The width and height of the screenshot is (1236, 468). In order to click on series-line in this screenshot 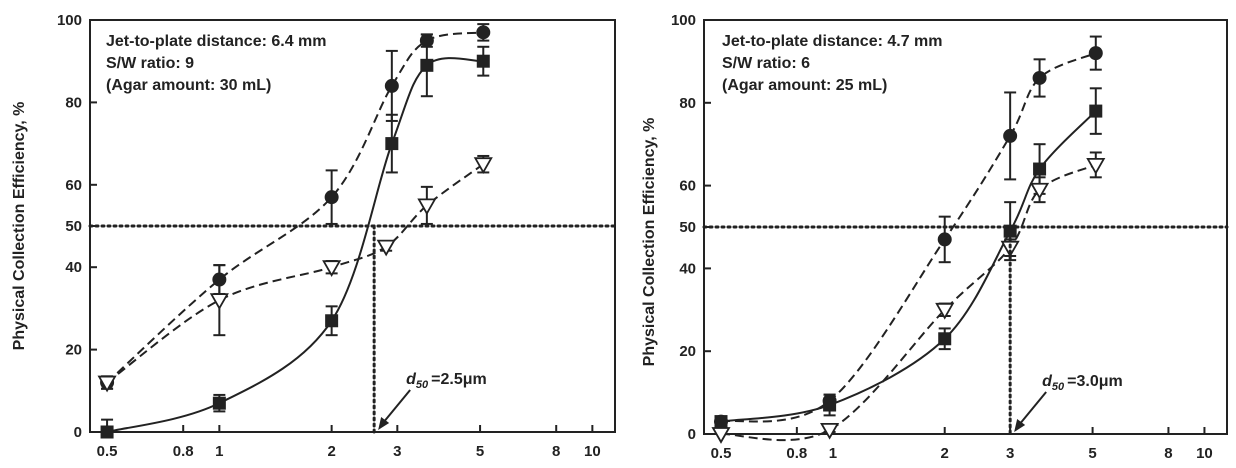, I will do `click(295, 273)`.